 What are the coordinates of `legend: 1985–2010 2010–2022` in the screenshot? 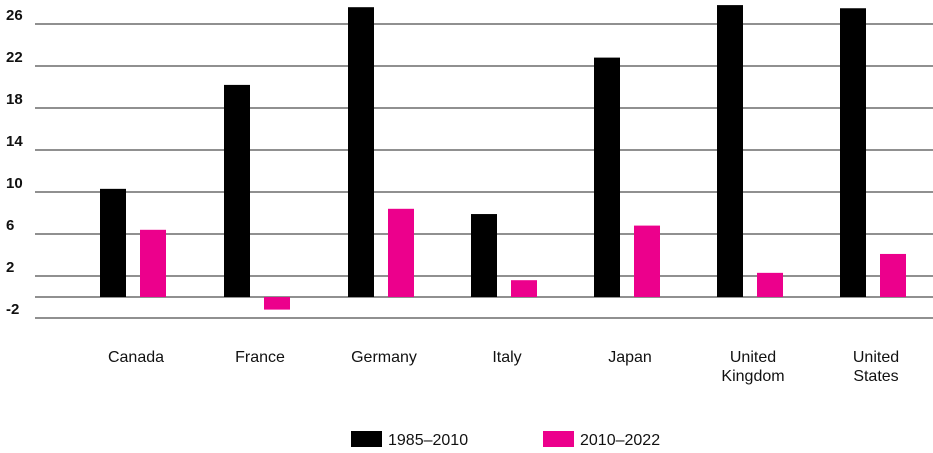 It's located at (505, 440).